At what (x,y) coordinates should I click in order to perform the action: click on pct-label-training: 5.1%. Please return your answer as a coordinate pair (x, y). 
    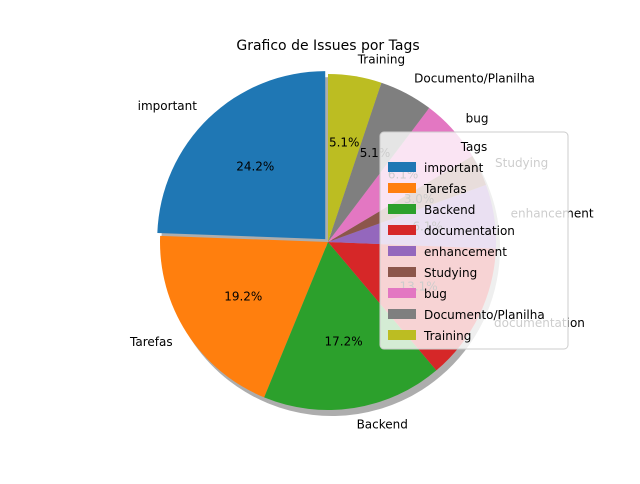
    Looking at the image, I should click on (344, 143).